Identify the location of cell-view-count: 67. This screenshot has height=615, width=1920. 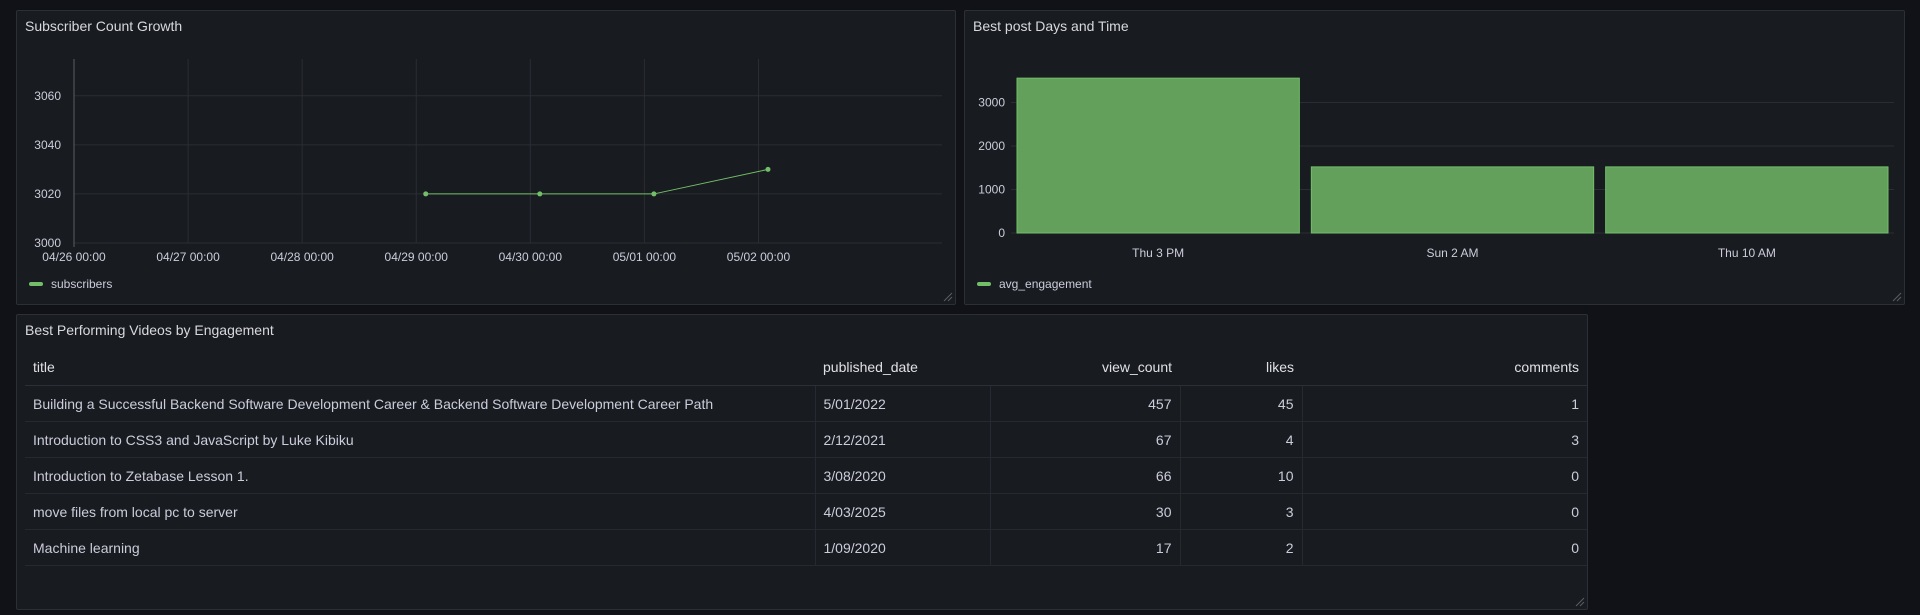
(1085, 439).